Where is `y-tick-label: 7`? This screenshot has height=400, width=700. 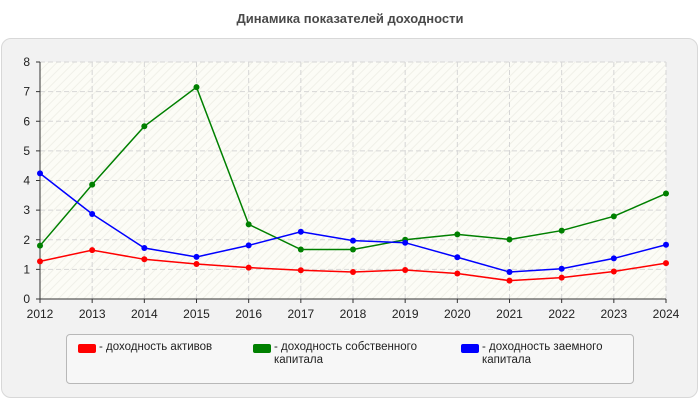
y-tick-label: 7 is located at coordinates (26, 92).